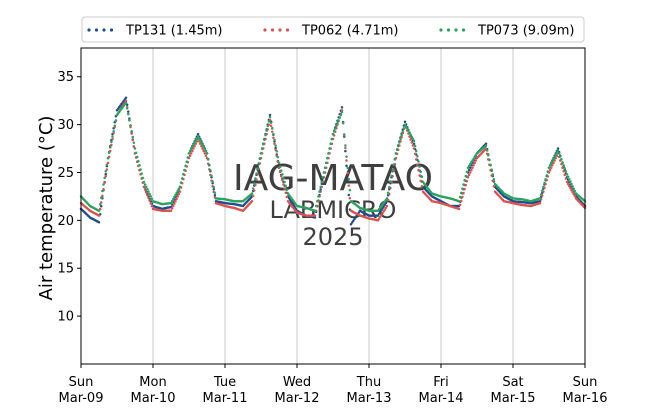  What do you see at coordinates (65, 77) in the screenshot?
I see `y-tick-label: 35` at bounding box center [65, 77].